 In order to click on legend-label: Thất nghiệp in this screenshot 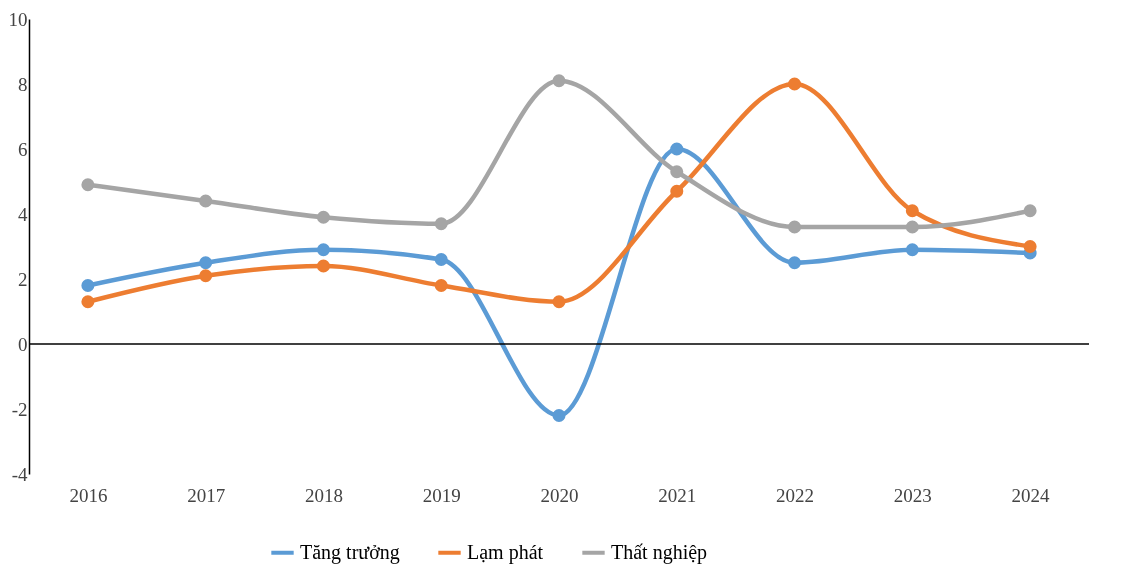, I will do `click(659, 552)`.